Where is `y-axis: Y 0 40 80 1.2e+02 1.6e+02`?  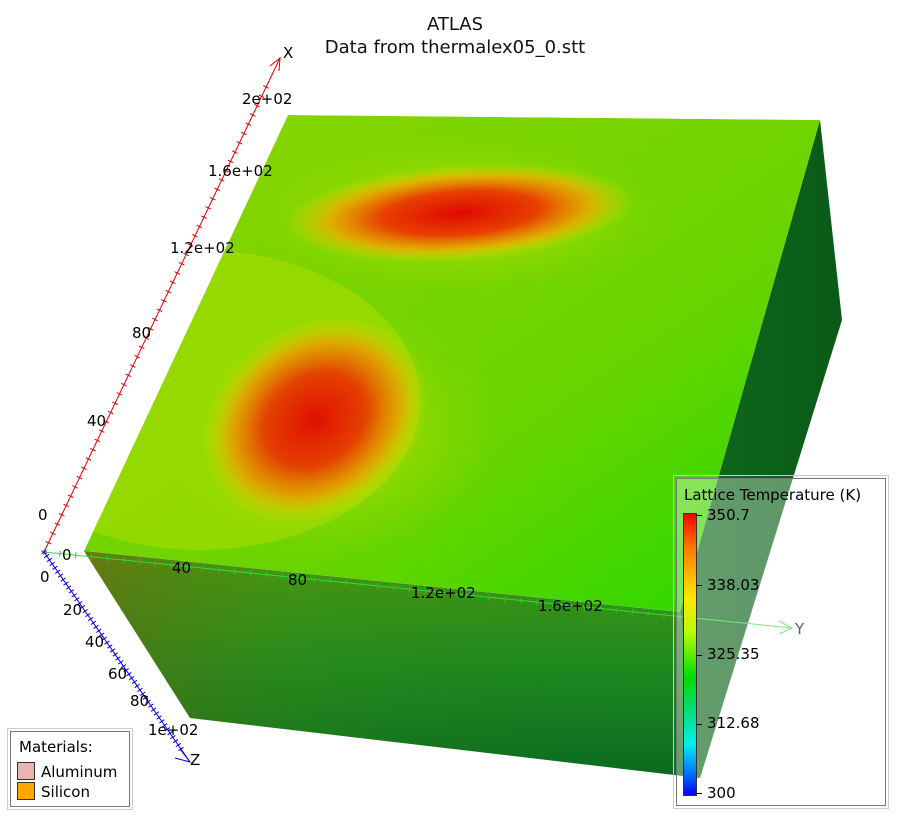
y-axis: Y 0 40 80 1.2e+02 1.6e+02 is located at coordinates (424, 592).